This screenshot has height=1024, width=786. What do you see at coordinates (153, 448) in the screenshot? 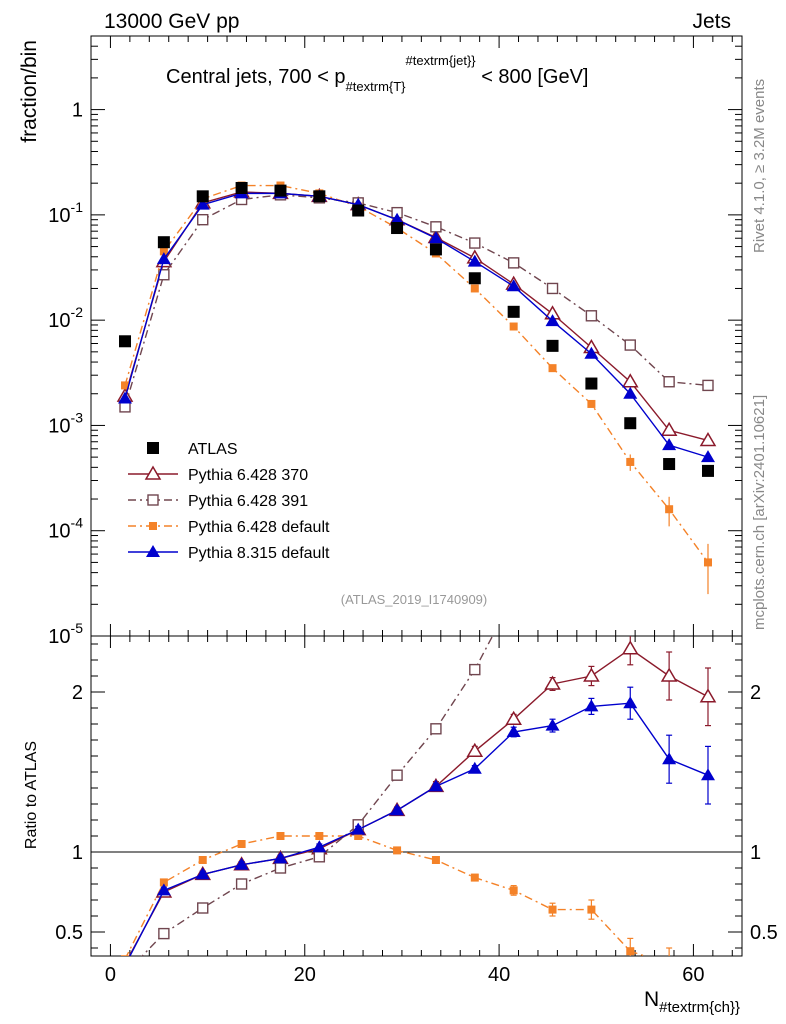
I see `legend-marker-atlas` at bounding box center [153, 448].